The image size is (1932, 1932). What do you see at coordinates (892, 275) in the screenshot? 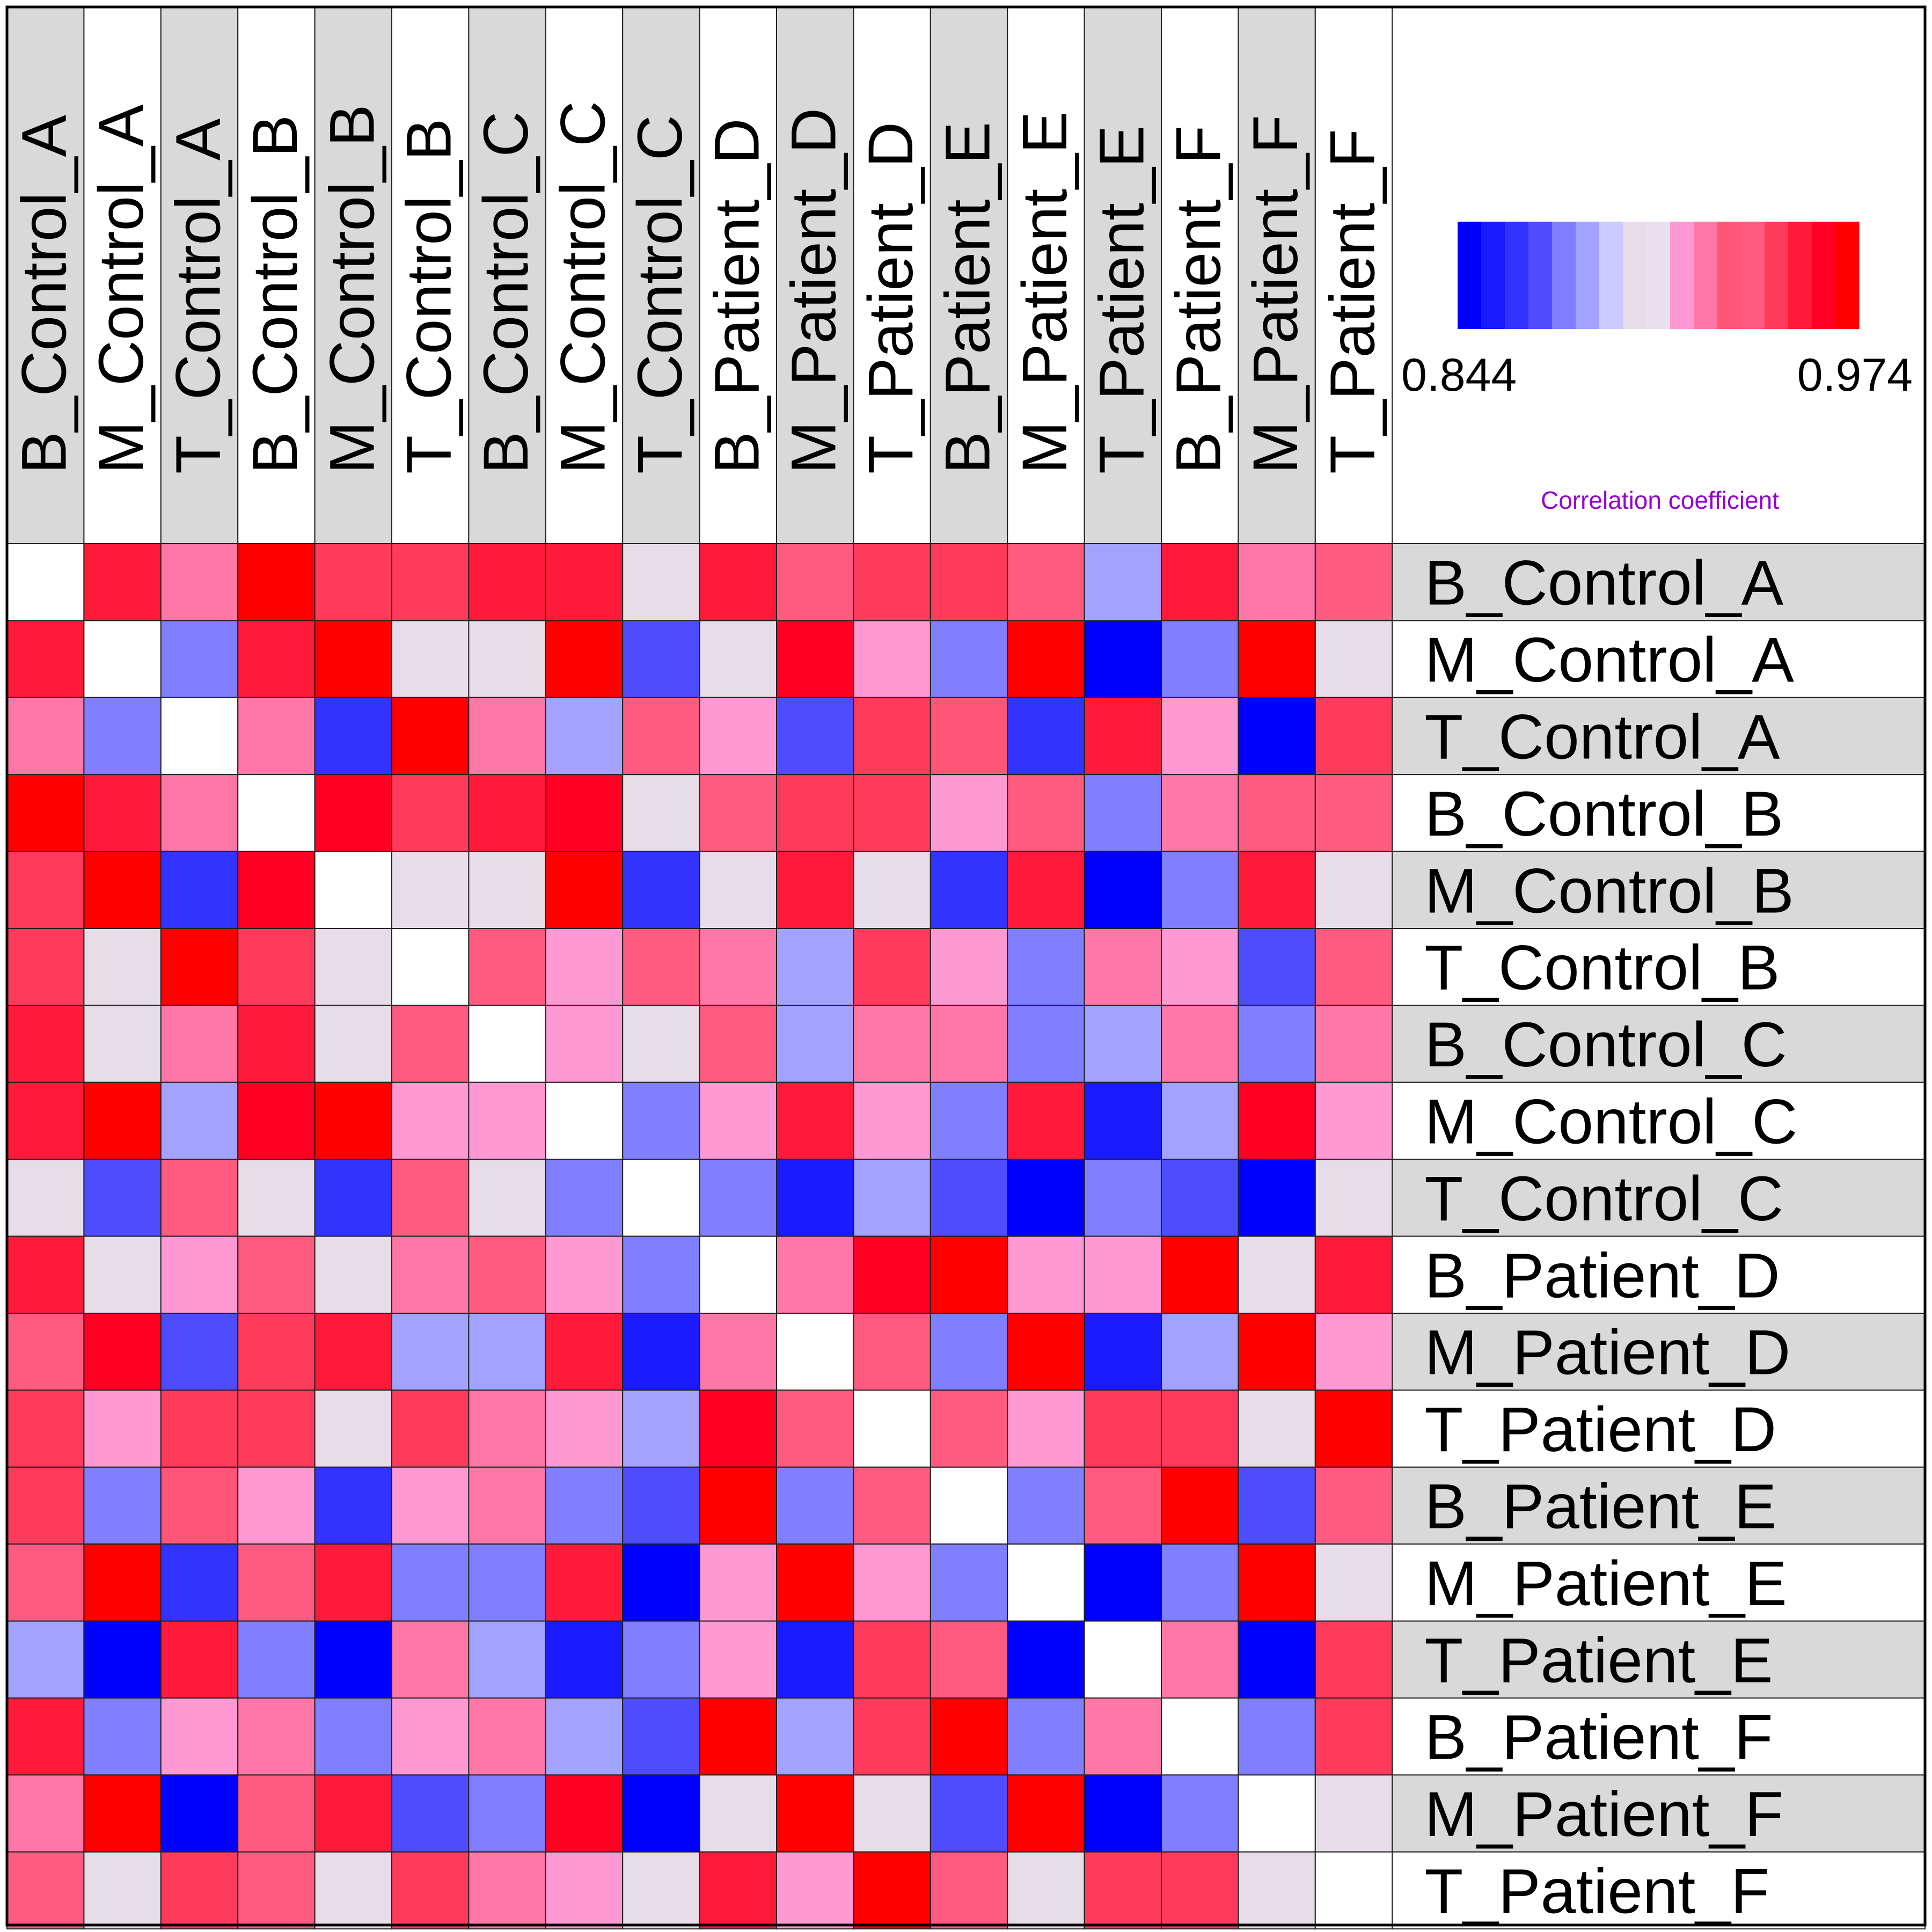
I see `column-header-cell` at bounding box center [892, 275].